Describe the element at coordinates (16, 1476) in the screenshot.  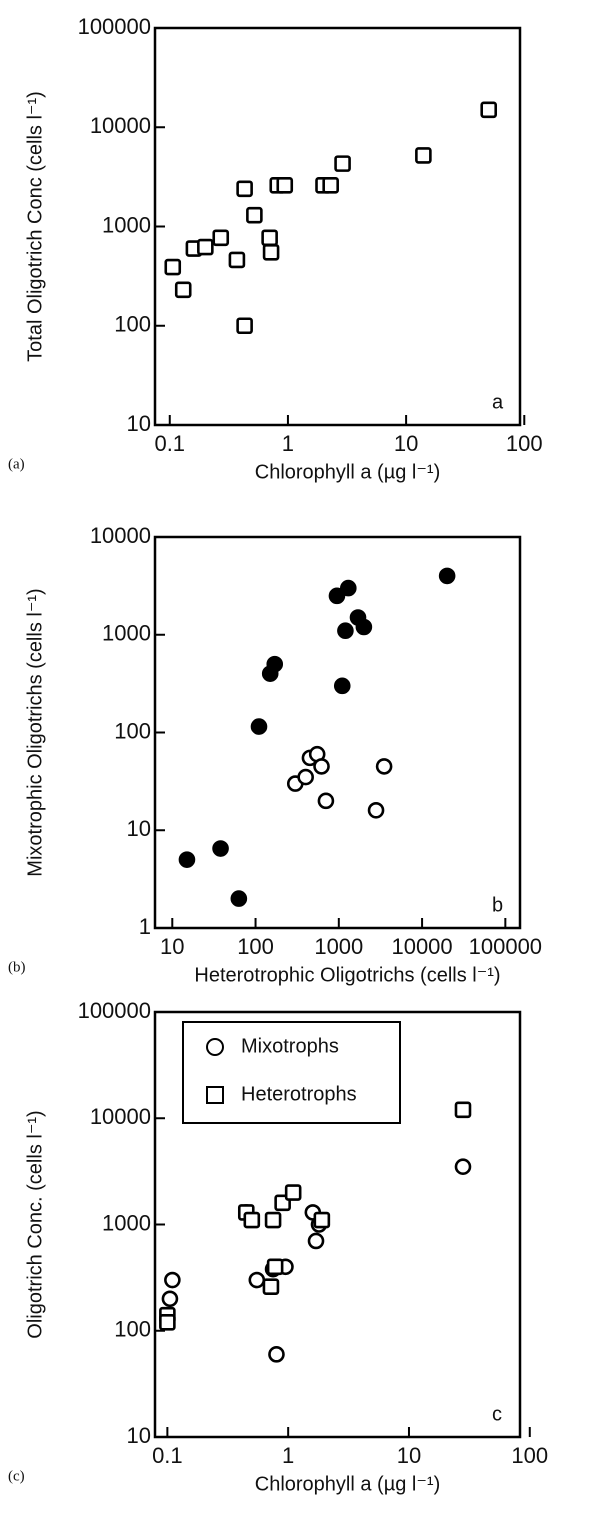
I see `panel-label: (c)` at that location.